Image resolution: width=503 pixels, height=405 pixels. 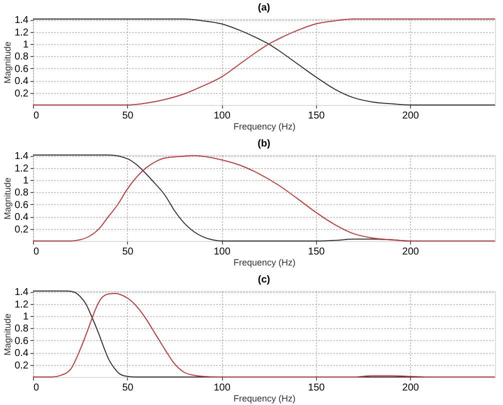 I want to click on chart-title: (a), so click(x=264, y=8).